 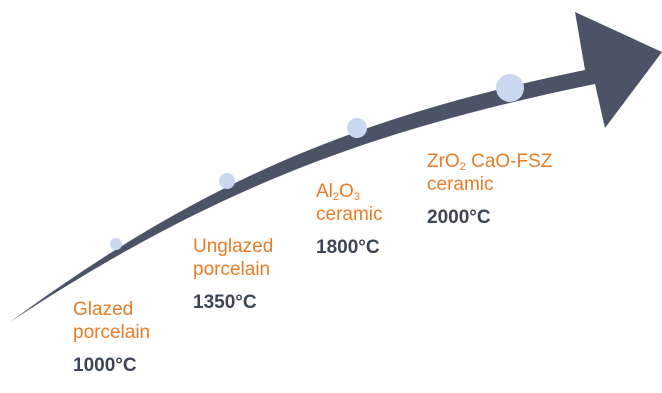 What do you see at coordinates (324, 191) in the screenshot?
I see `stage-3-formula-part: Al` at bounding box center [324, 191].